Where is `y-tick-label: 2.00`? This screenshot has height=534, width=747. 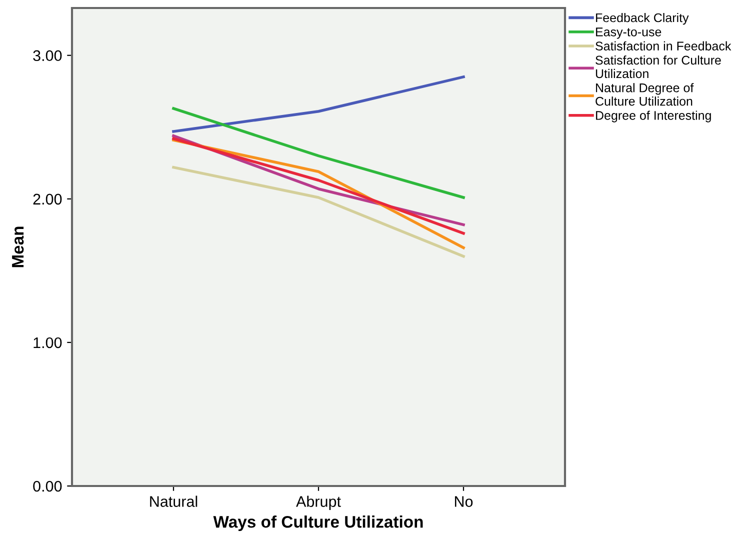 y-tick-label: 2.00 is located at coordinates (47, 199).